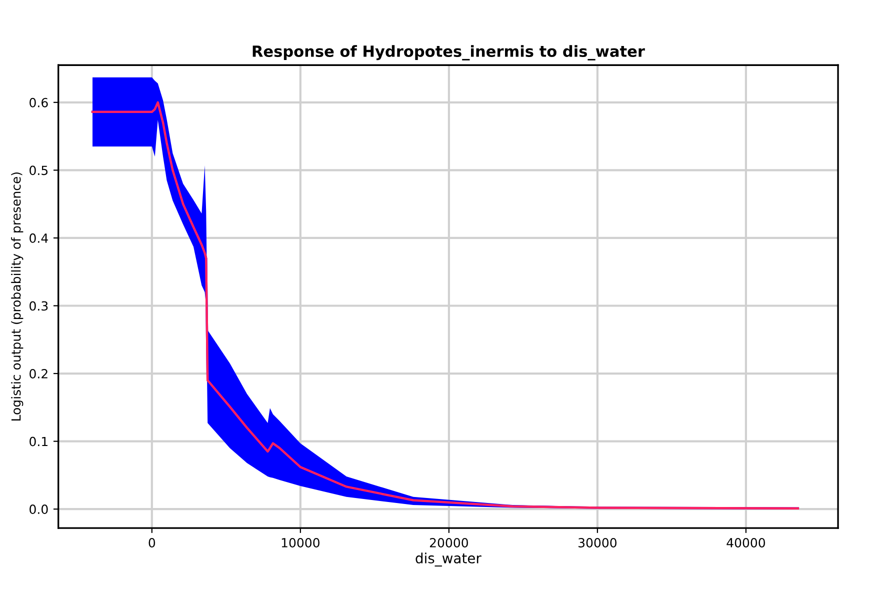 The width and height of the screenshot is (884, 592). What do you see at coordinates (39, 238) in the screenshot?
I see `y-tick-label: 0.4` at bounding box center [39, 238].